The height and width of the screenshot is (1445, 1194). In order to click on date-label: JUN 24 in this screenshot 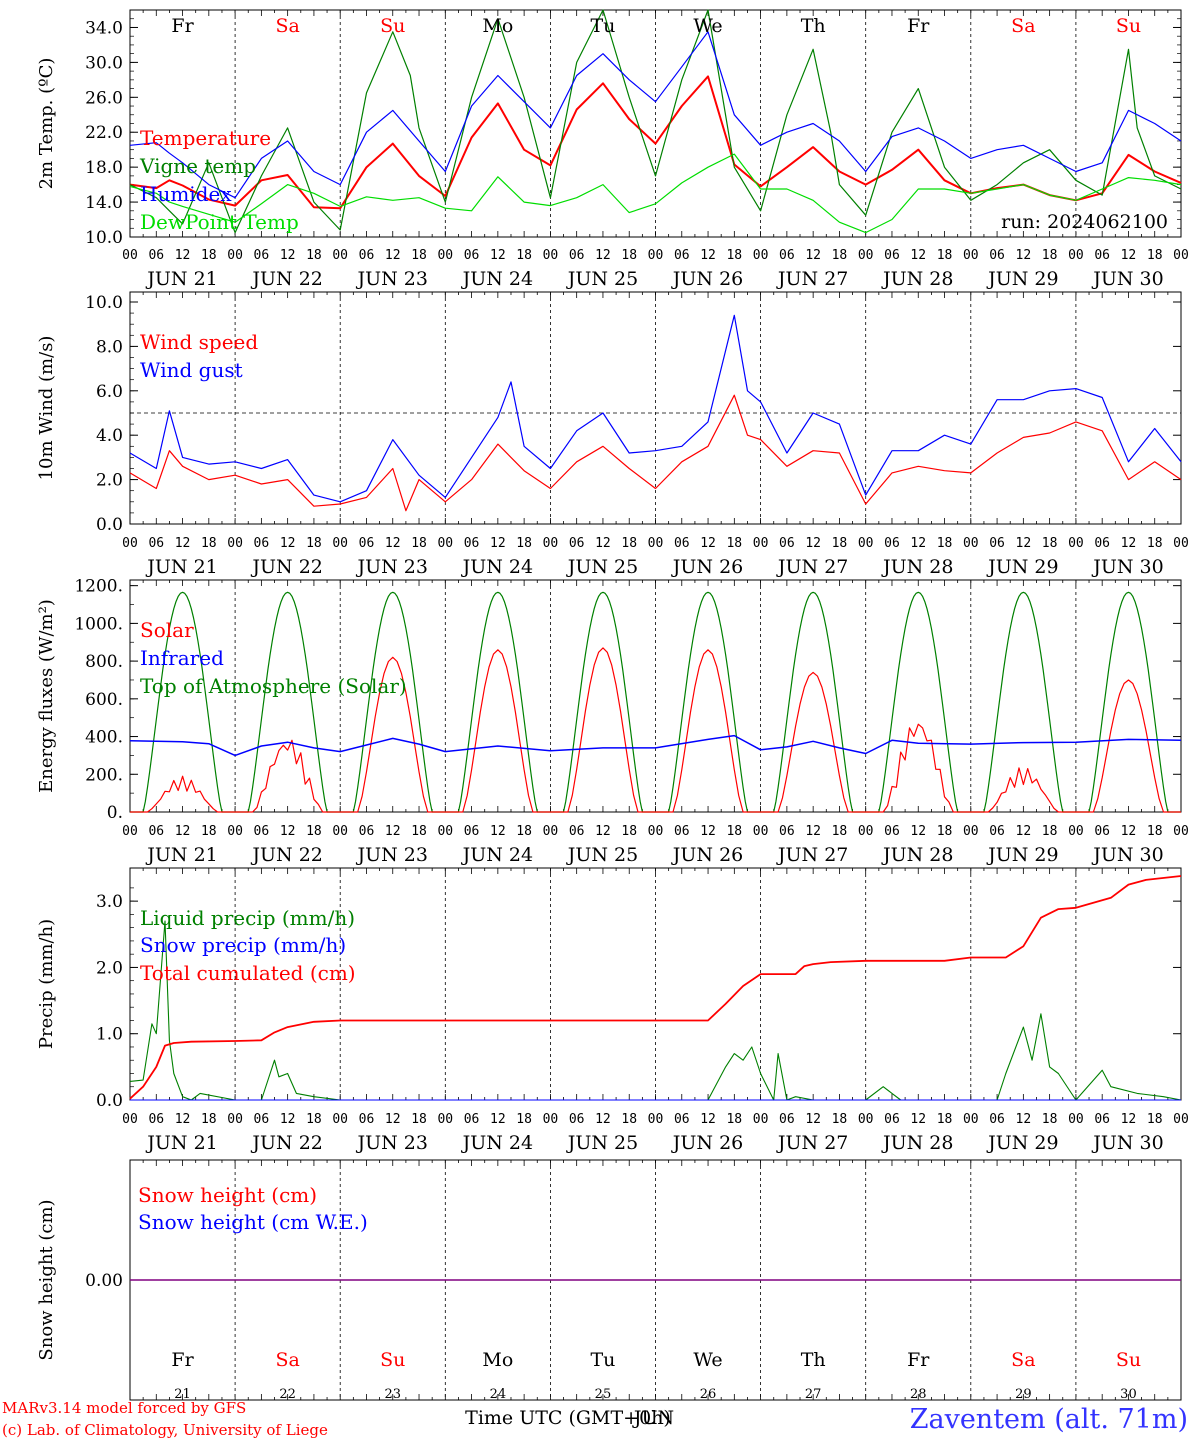, I will do `click(497, 567)`.